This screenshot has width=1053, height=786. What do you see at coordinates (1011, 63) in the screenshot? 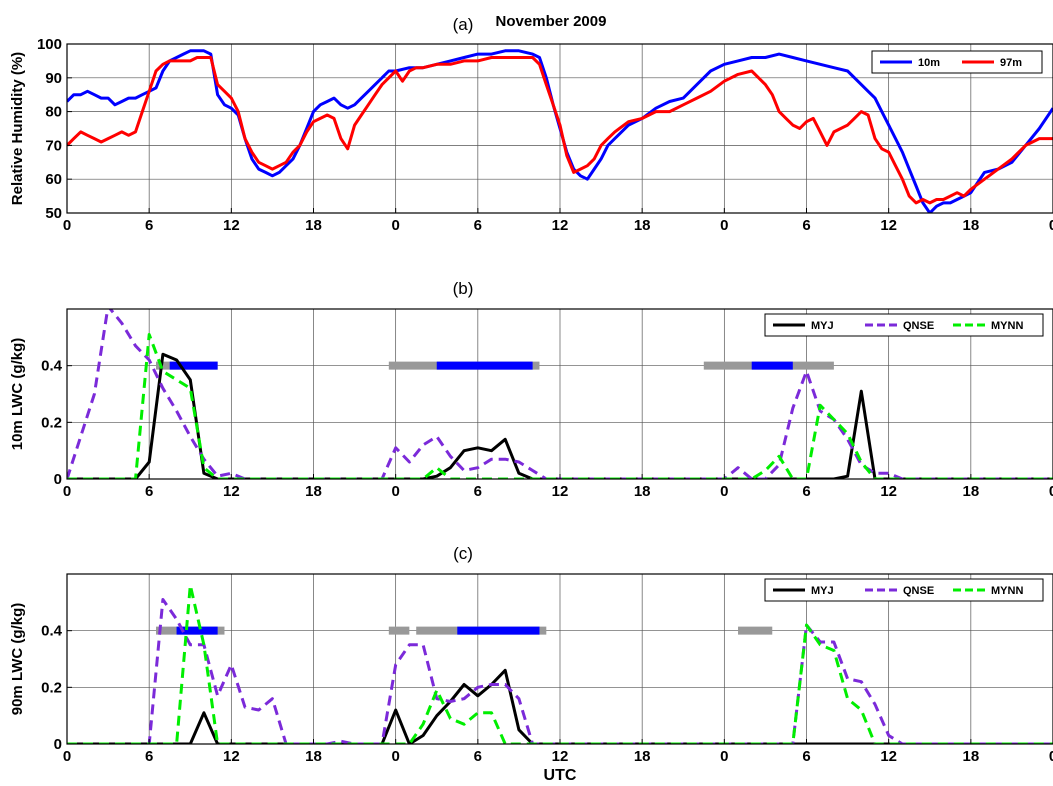
I see `legend-label: 97m` at bounding box center [1011, 63].